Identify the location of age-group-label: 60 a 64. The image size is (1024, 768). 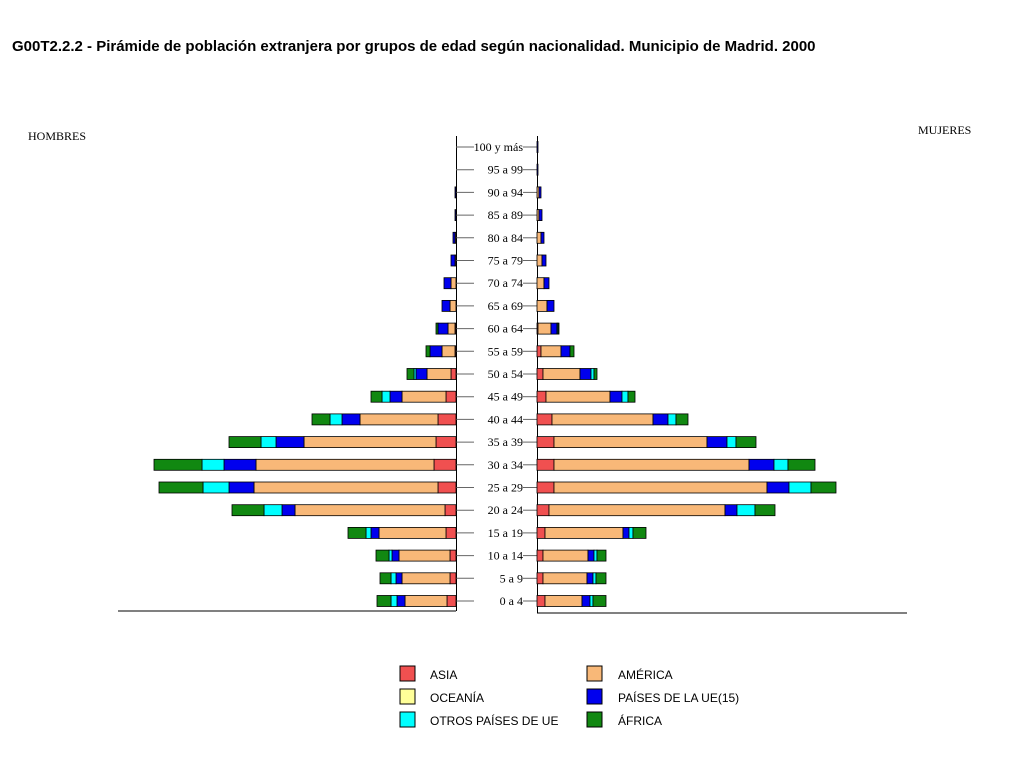
(505, 329).